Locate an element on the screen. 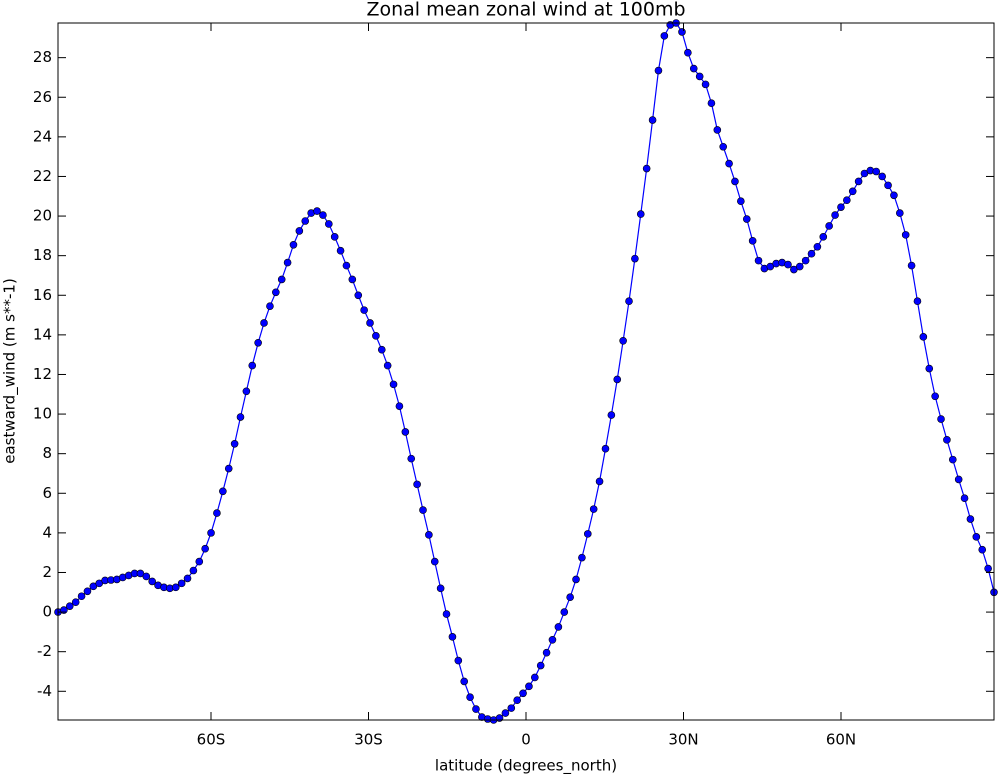  x-tick-label: 60N is located at coordinates (841, 740).